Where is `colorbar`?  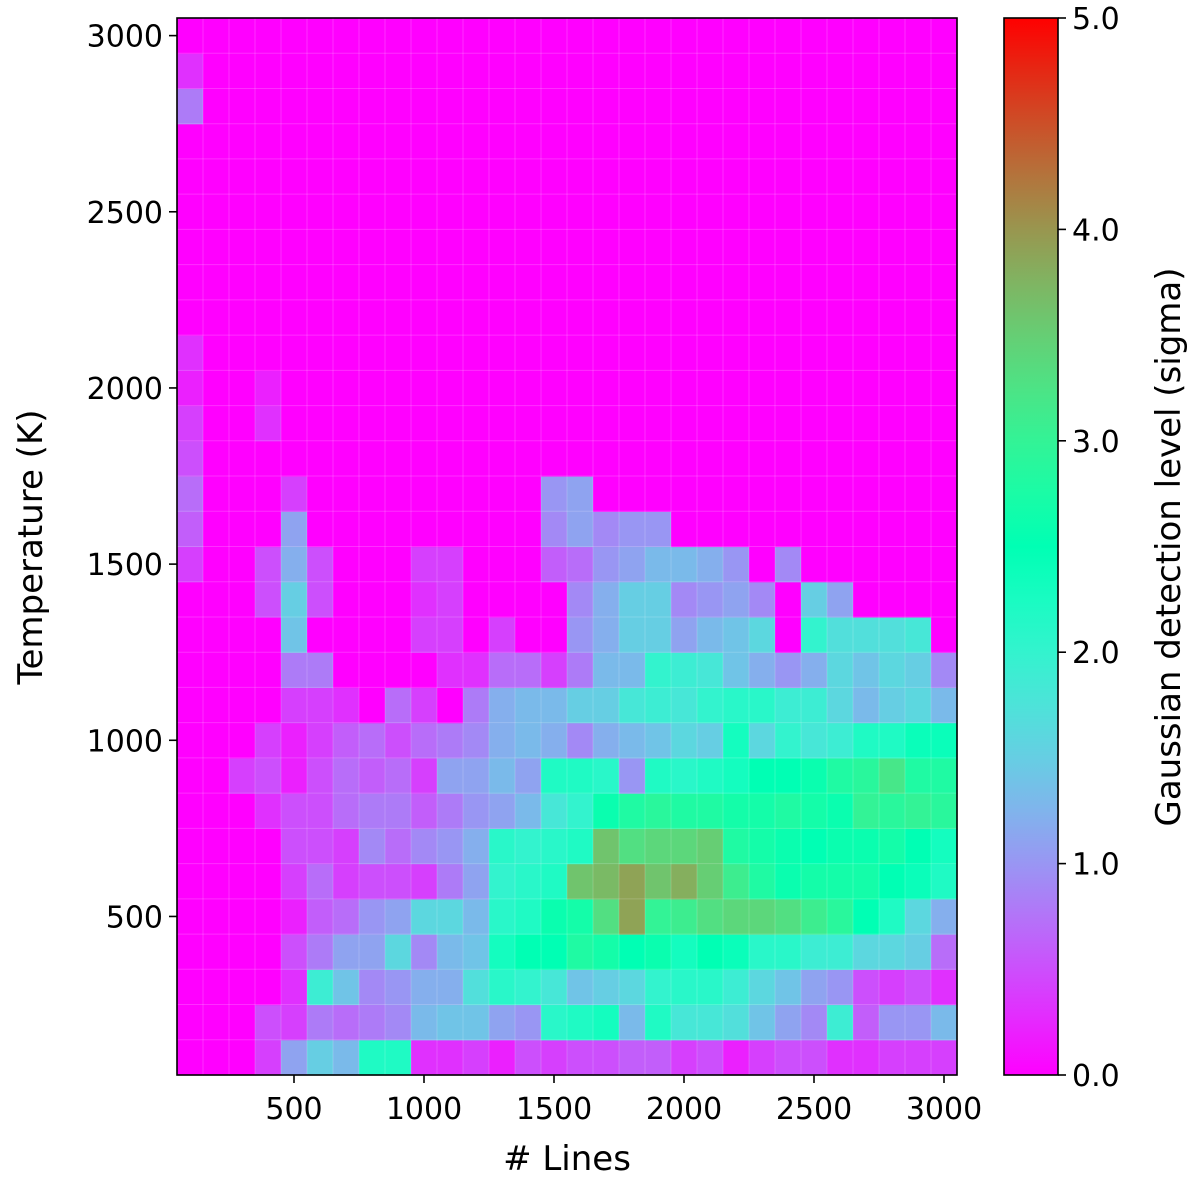 colorbar is located at coordinates (1031, 546).